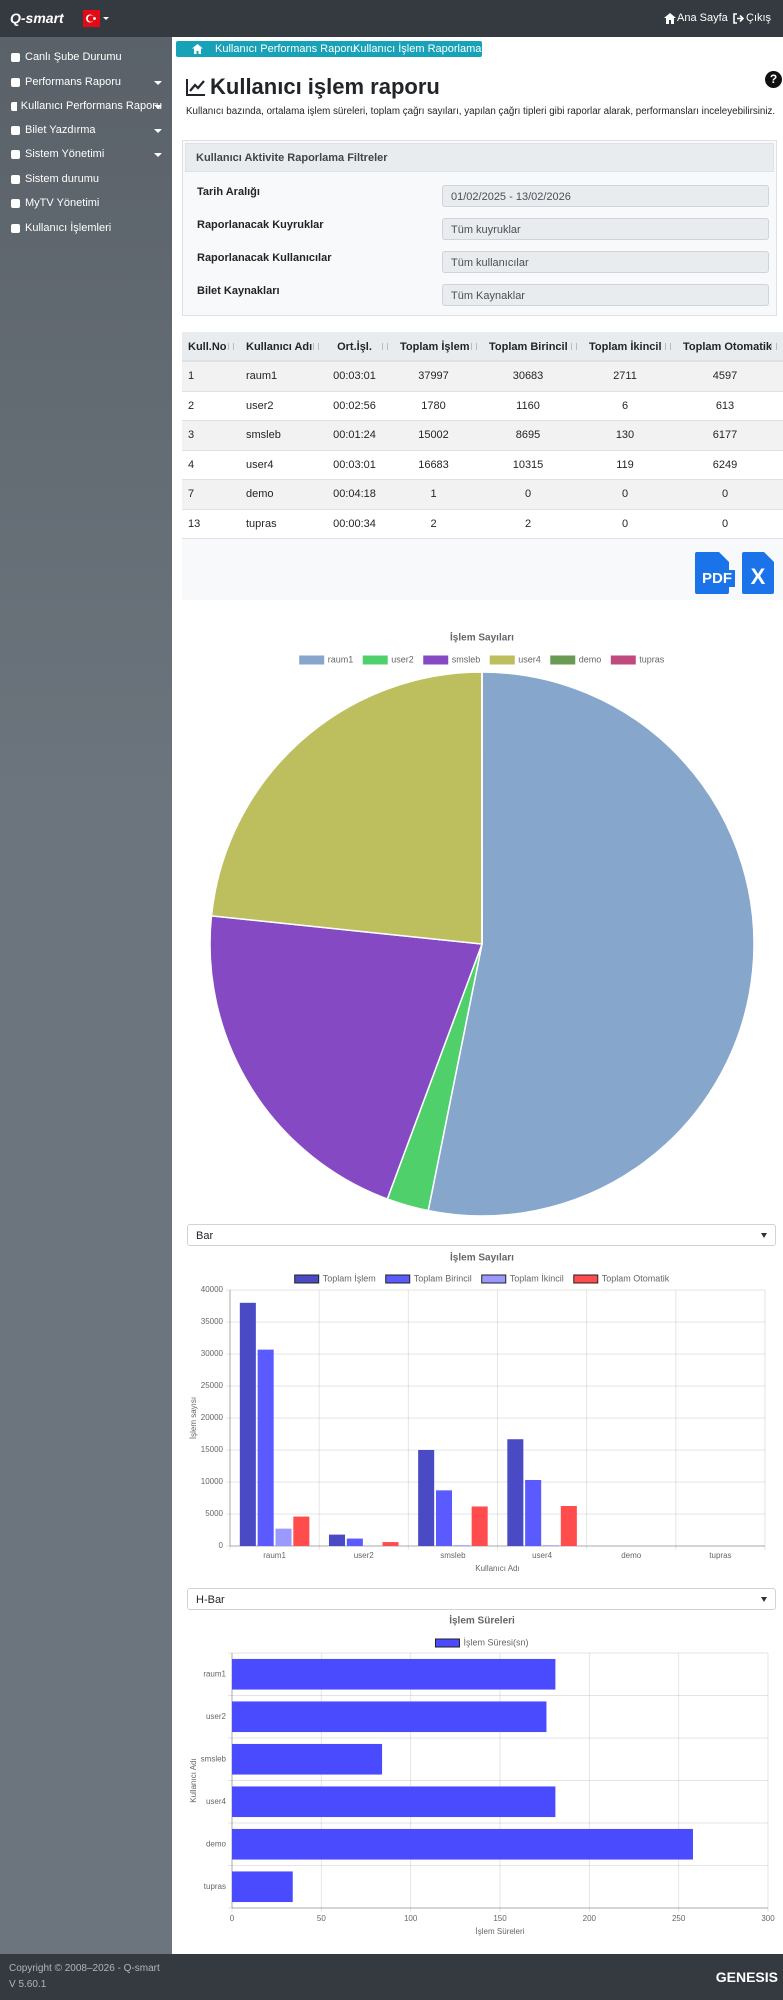 The height and width of the screenshot is (2000, 783). What do you see at coordinates (773, 79) in the screenshot?
I see `help-button: ?` at bounding box center [773, 79].